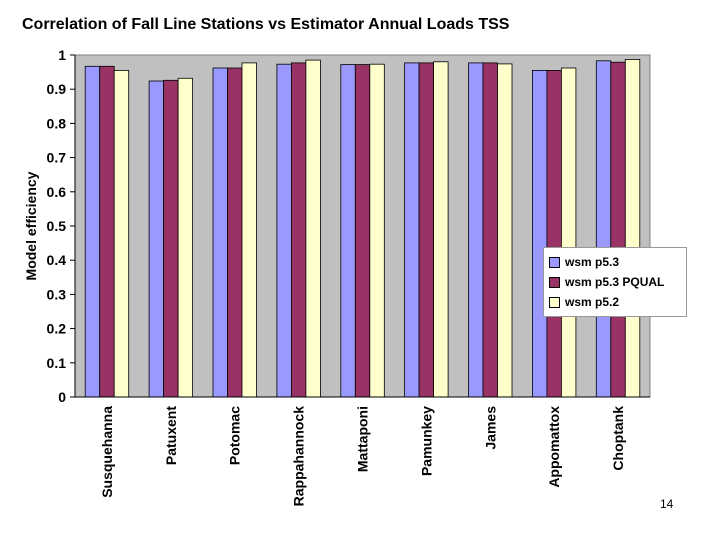 Image resolution: width=720 pixels, height=540 pixels. What do you see at coordinates (57, 363) in the screenshot?
I see `y-tick-label: 0.1` at bounding box center [57, 363].